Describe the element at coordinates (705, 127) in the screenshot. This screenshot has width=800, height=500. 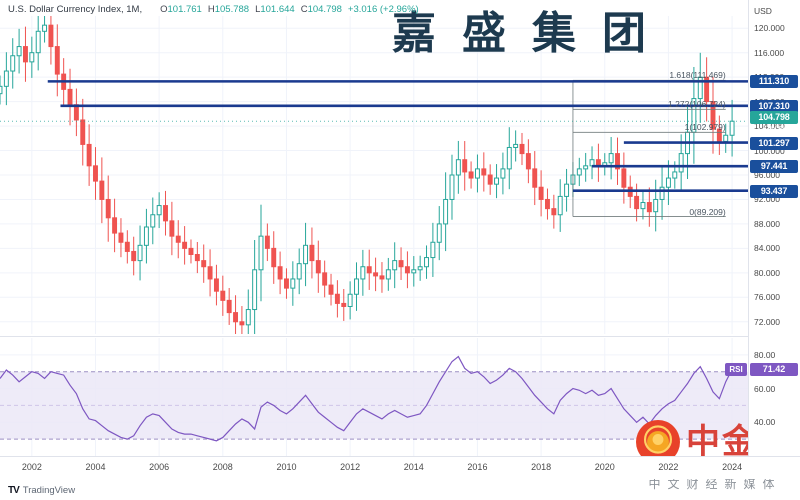
I see `fib-1000-label: 1(102.979)` at that location.